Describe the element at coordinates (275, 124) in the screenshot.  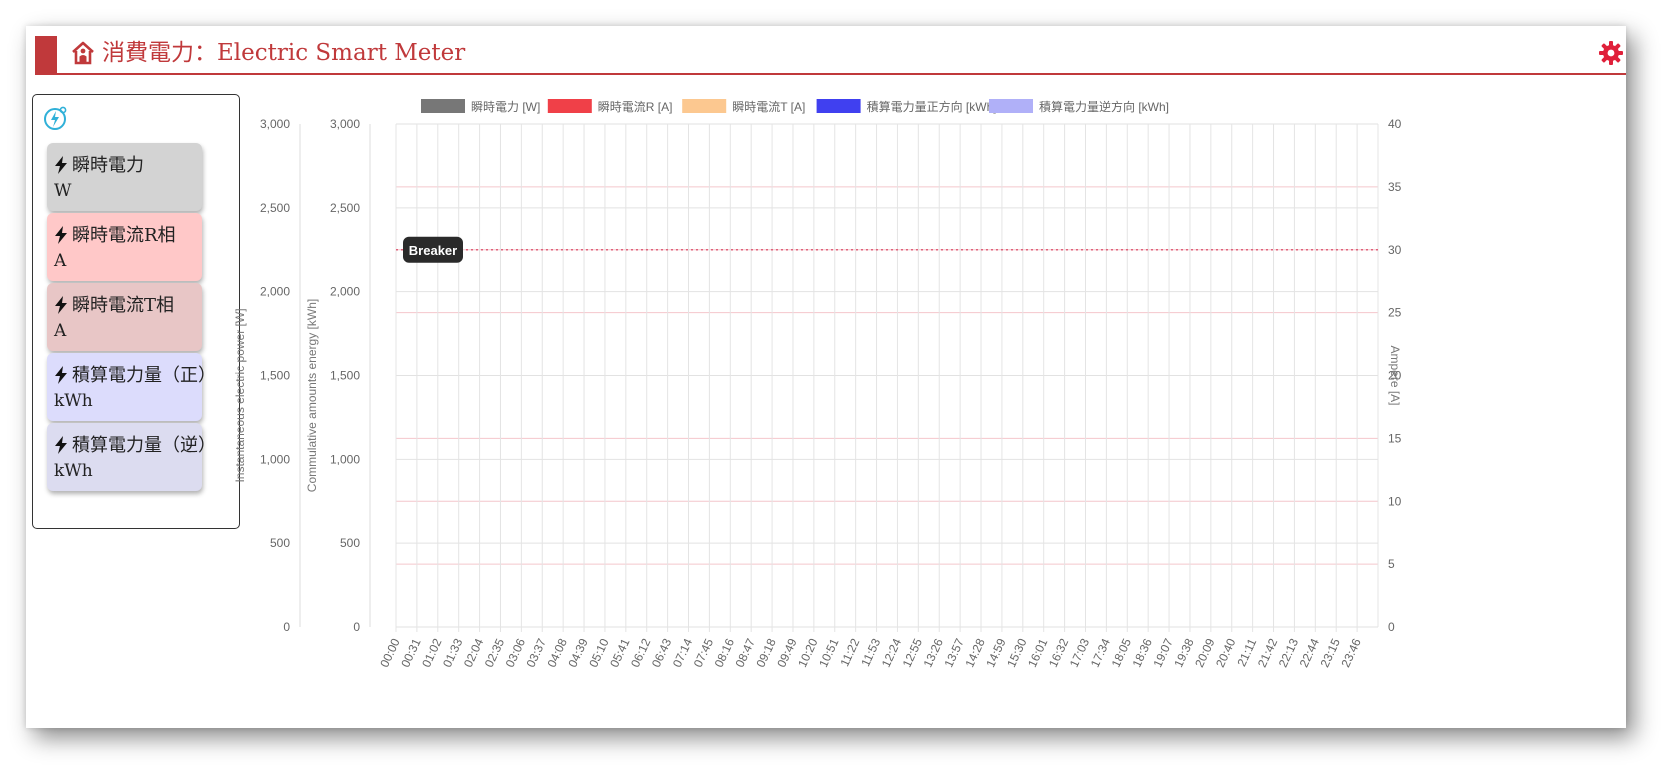
I see `power-tick-label: 3,000` at that location.